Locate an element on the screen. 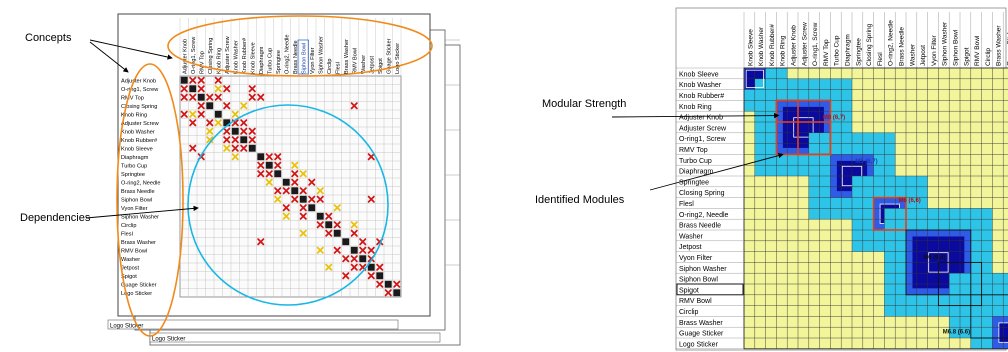 The height and width of the screenshot is (352, 1008). column-label: Diaphragm is located at coordinates (848, 50).